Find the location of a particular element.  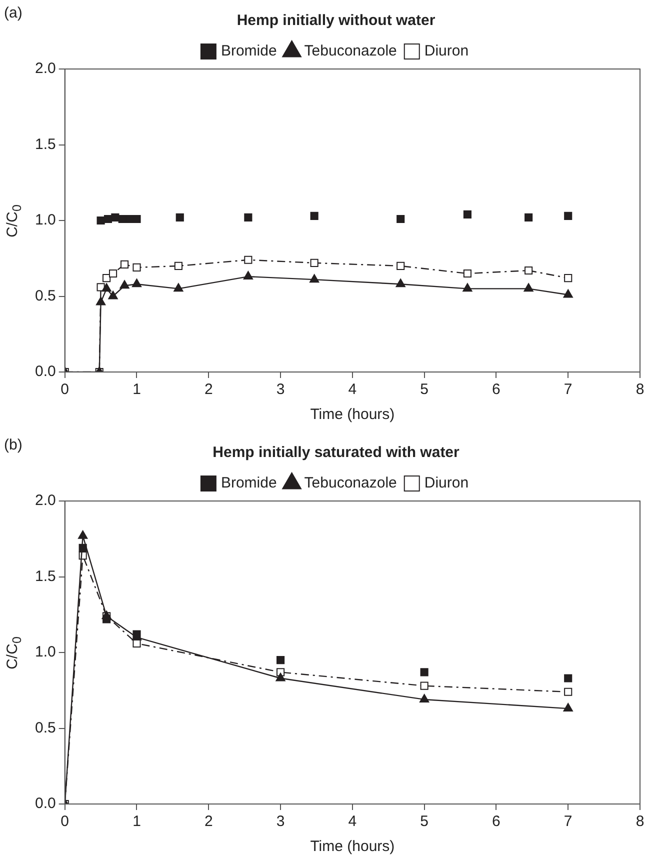

chart-title: Hemp initially saturated with water is located at coordinates (336, 453).